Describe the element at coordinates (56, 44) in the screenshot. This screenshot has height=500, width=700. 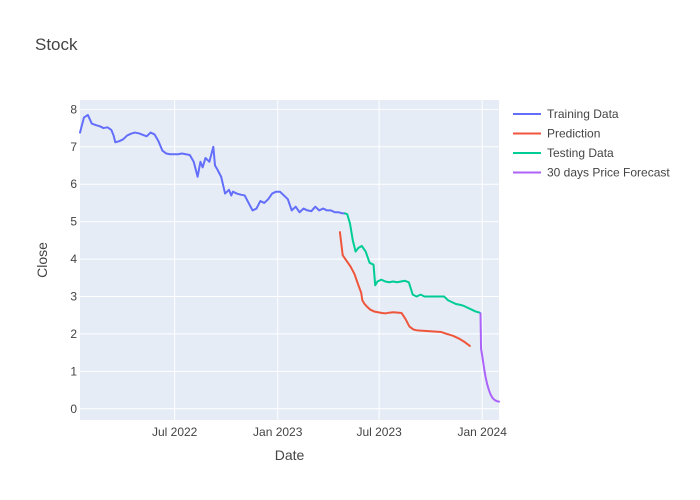
I see `chart-title: Stock` at that location.